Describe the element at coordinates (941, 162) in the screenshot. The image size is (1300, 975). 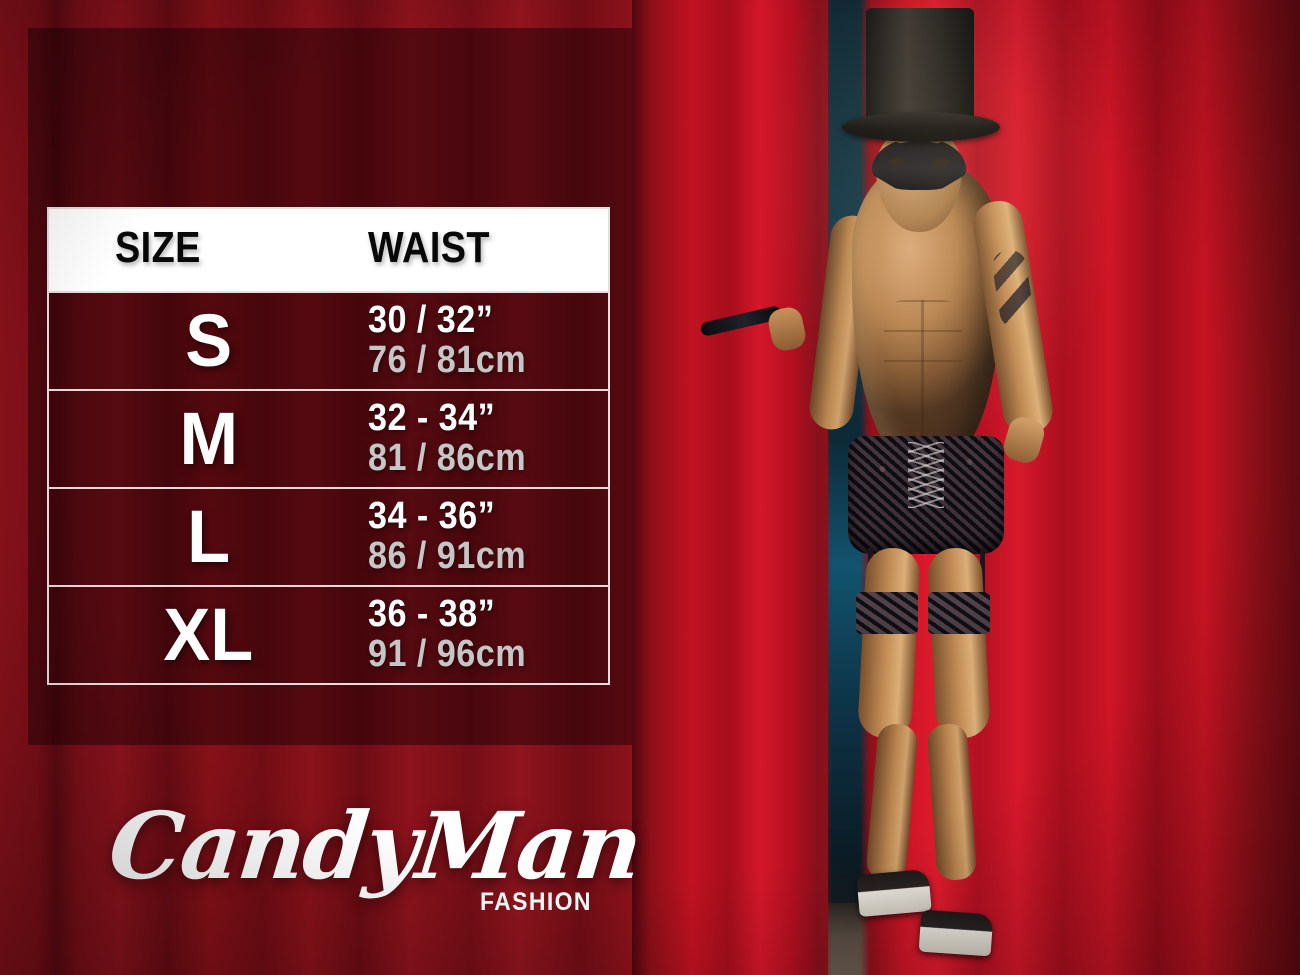
I see `mask-eye-right` at that location.